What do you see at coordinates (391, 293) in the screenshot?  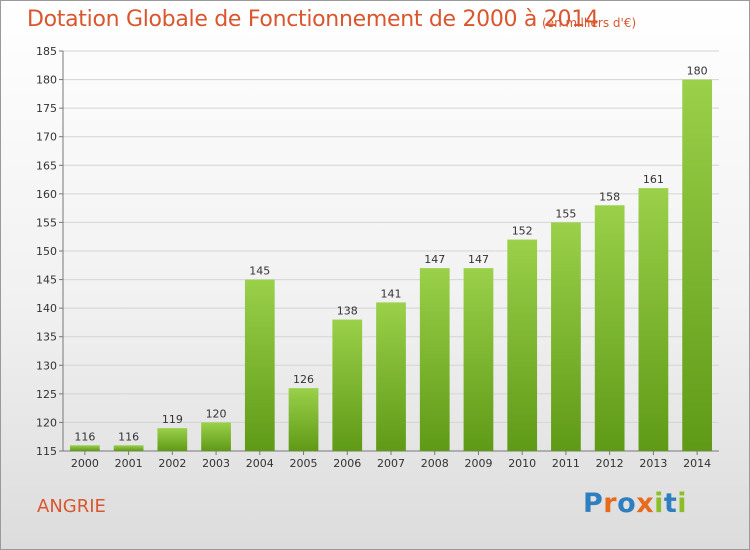 I see `data-label: 141` at bounding box center [391, 293].